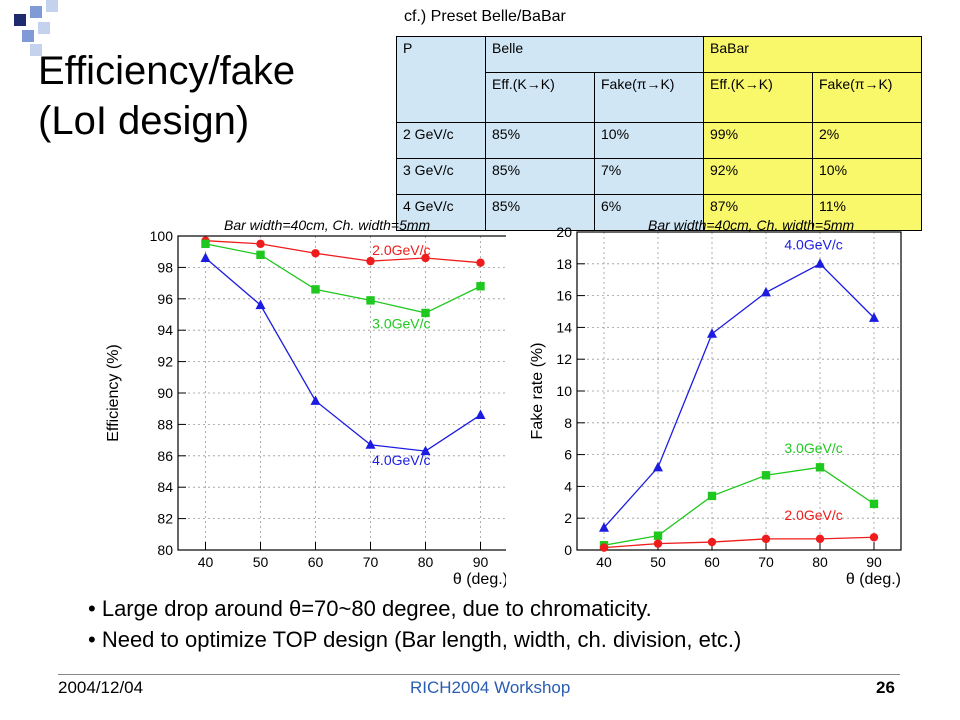  Describe the element at coordinates (758, 97) in the screenshot. I see `subheader-cell: Eff.(K→K)` at that location.